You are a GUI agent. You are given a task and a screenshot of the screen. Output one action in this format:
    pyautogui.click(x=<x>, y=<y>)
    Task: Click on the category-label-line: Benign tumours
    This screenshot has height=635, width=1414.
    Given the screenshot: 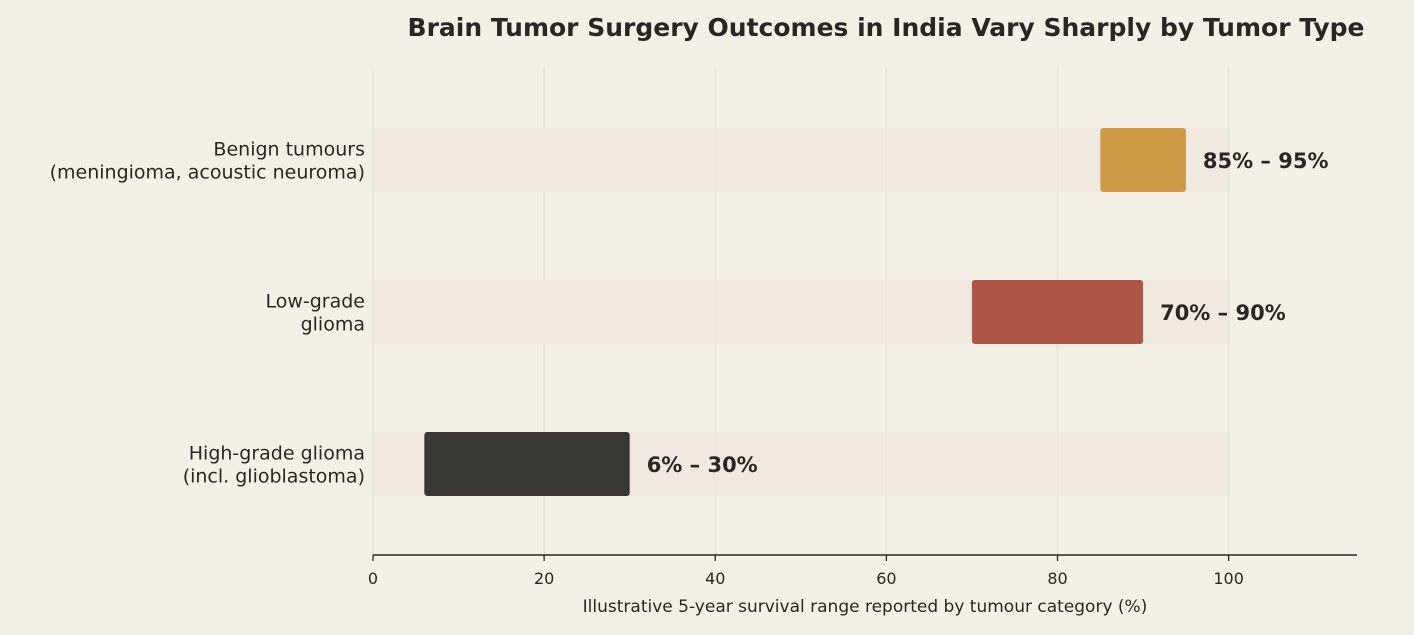 What is the action you would take?
    pyautogui.click(x=289, y=150)
    